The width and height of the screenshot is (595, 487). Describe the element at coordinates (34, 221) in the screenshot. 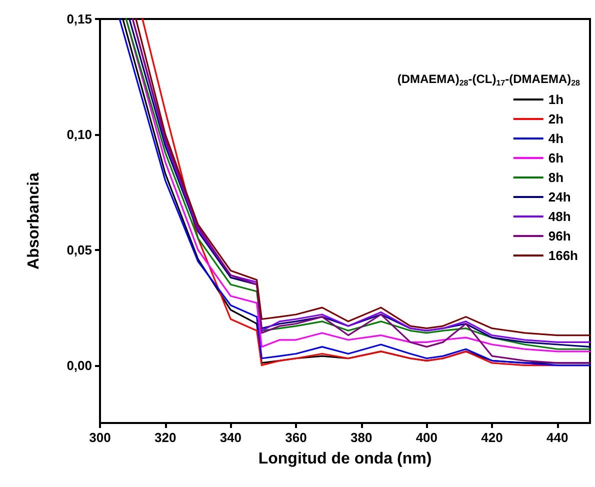

I see `y-axis-title: Absorbancia` at that location.